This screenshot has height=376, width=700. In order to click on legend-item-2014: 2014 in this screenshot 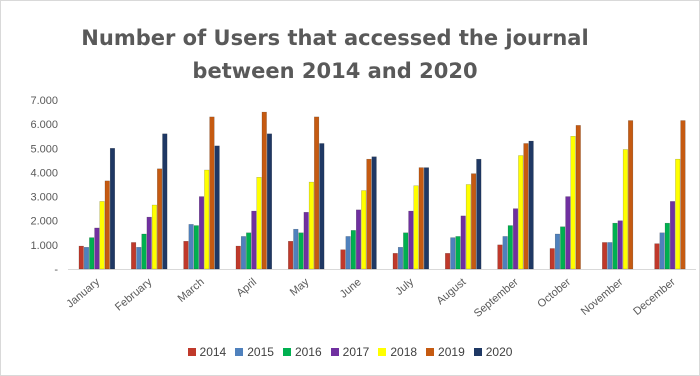, I will do `click(206, 352)`.